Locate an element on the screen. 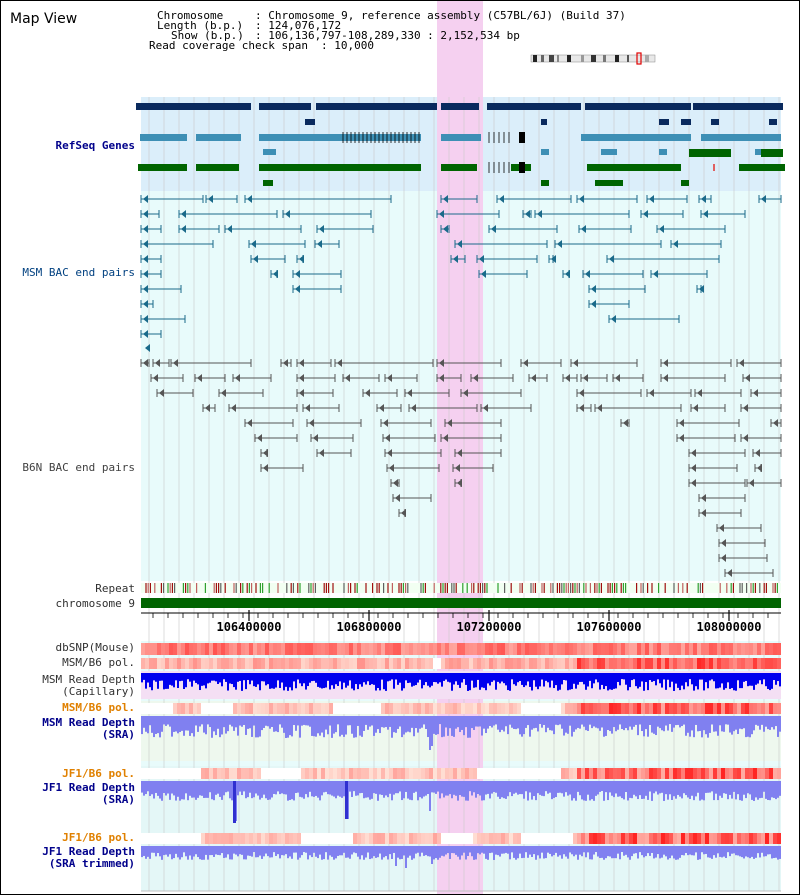 The height and width of the screenshot is (895, 800). track-label-b6n-bac: B6N BAC end pairs is located at coordinates (78, 467).